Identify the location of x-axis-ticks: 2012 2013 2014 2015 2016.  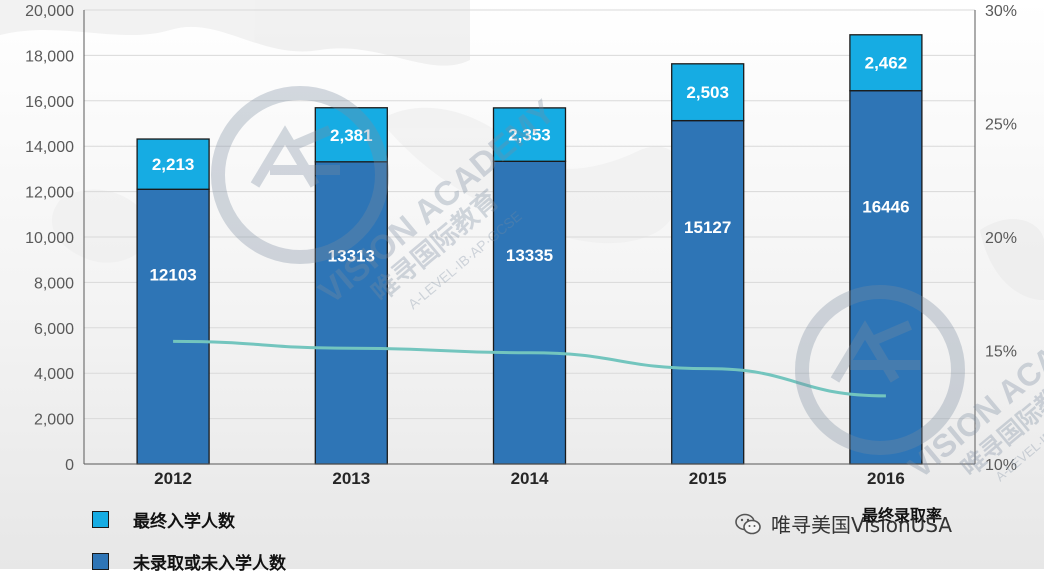
(529, 478).